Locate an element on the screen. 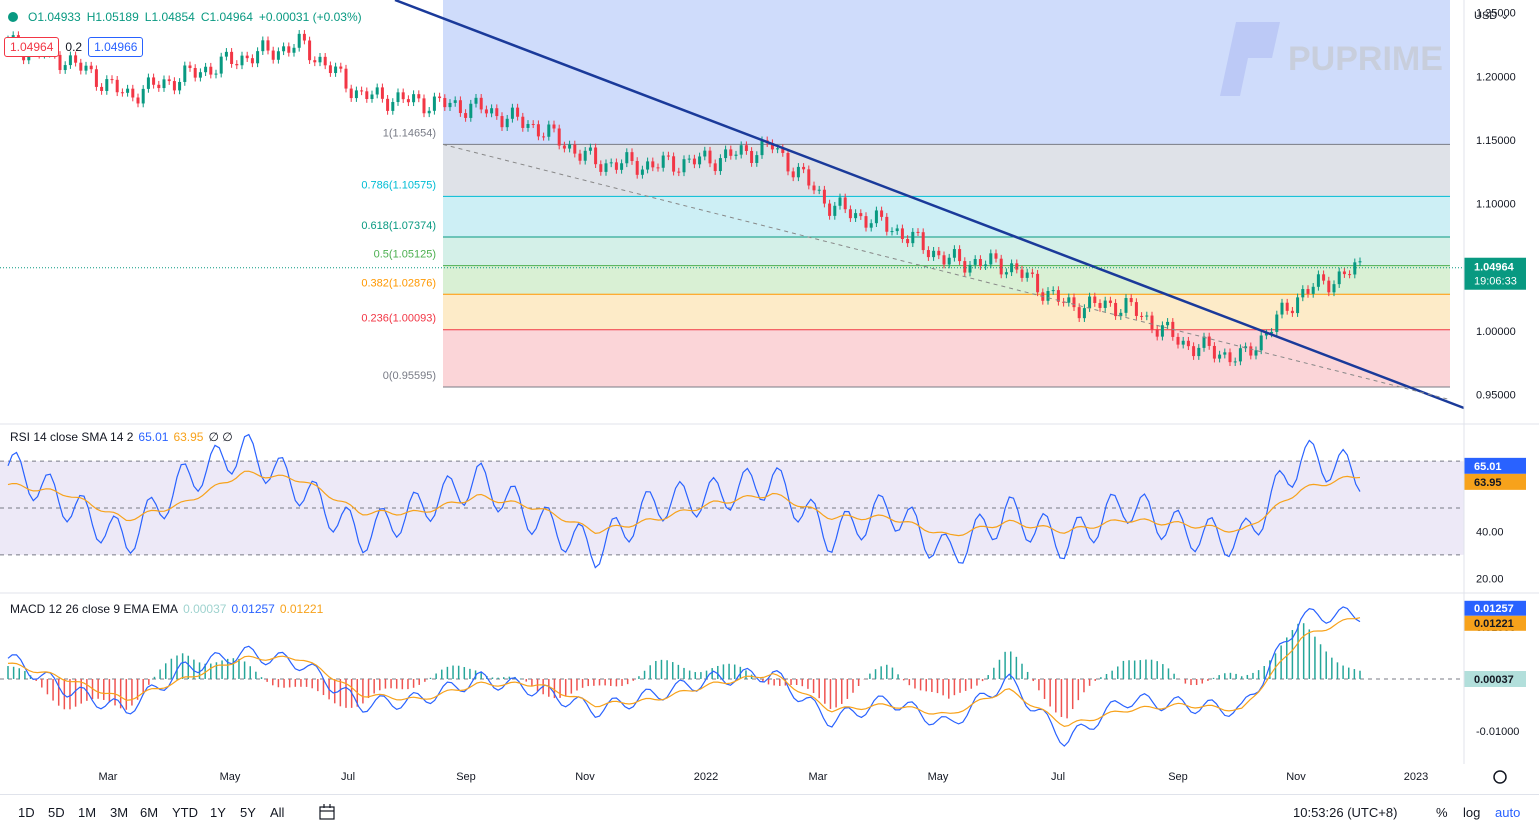 This screenshot has width=1539, height=834. log-toggle: log is located at coordinates (1472, 812).